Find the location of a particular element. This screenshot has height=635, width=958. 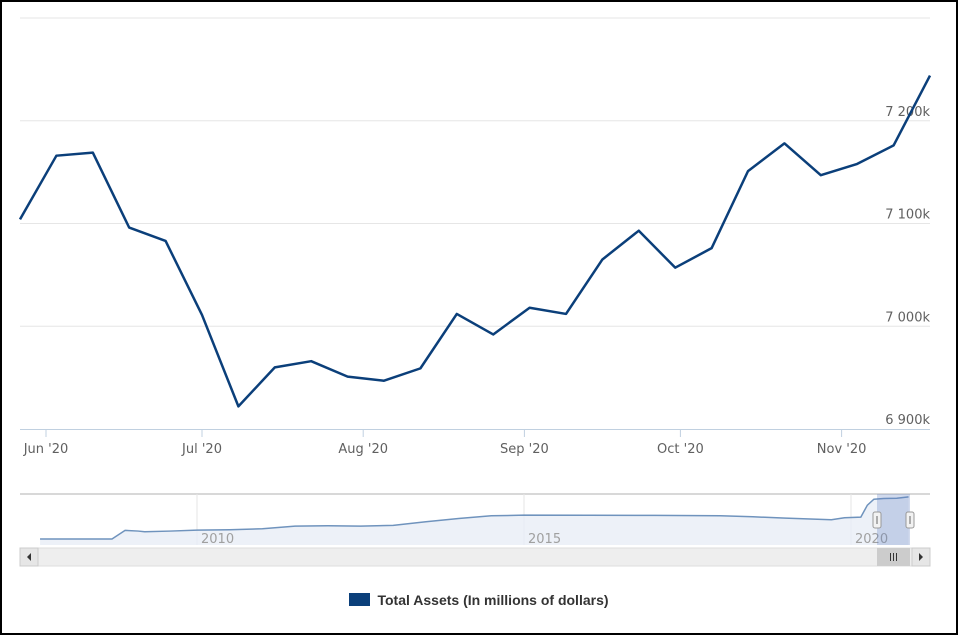

x-tick-label: Nov '20 is located at coordinates (842, 449).